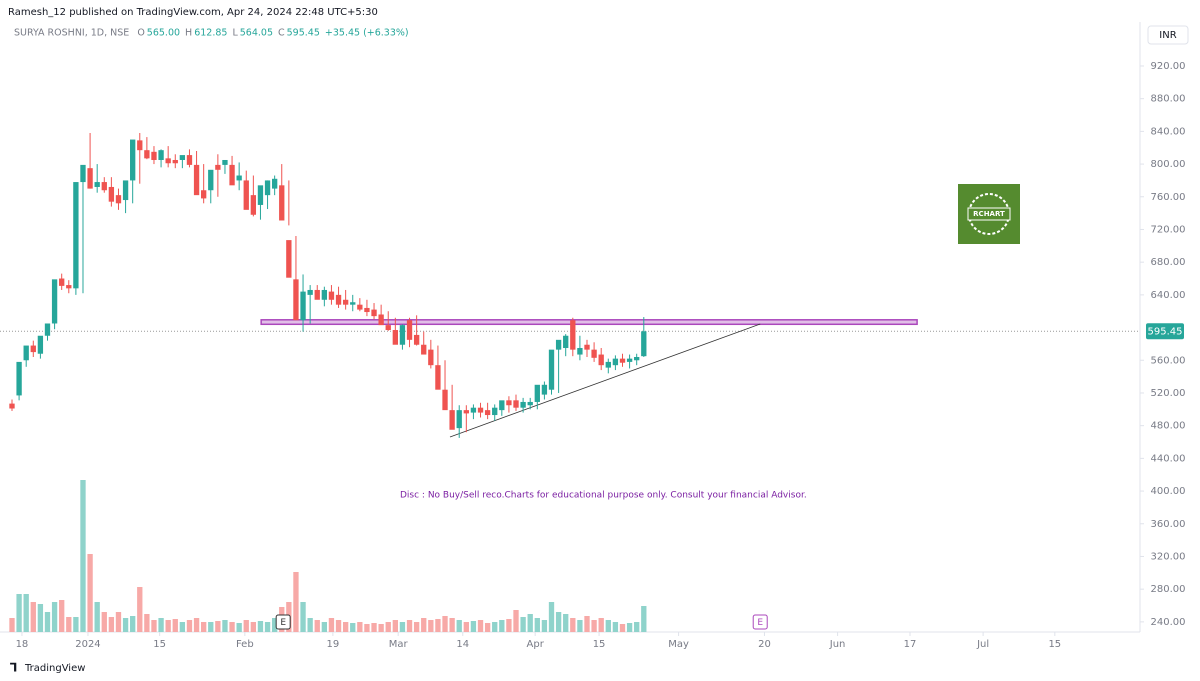 The height and width of the screenshot is (681, 1200). I want to click on event-marker, so click(760, 622).